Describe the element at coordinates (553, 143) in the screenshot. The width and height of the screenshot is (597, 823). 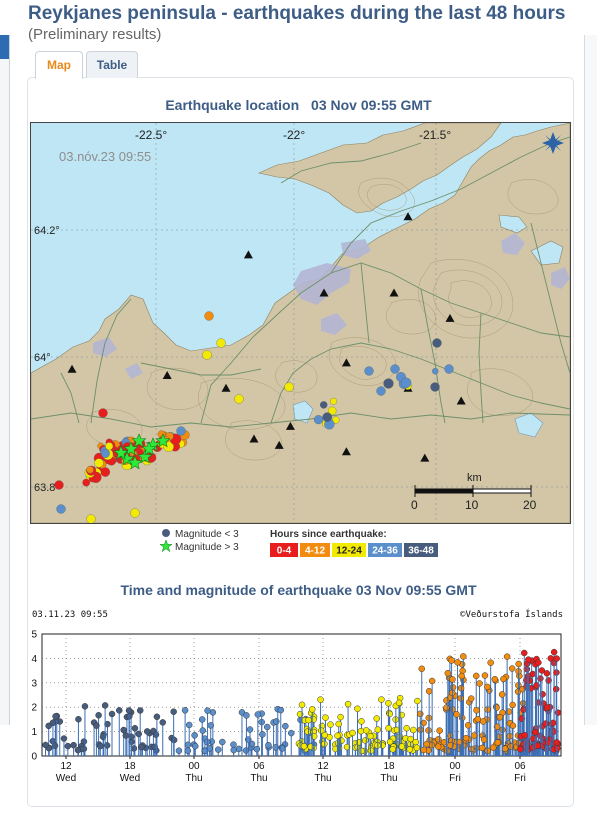
I see `compass-rose-icon` at that location.